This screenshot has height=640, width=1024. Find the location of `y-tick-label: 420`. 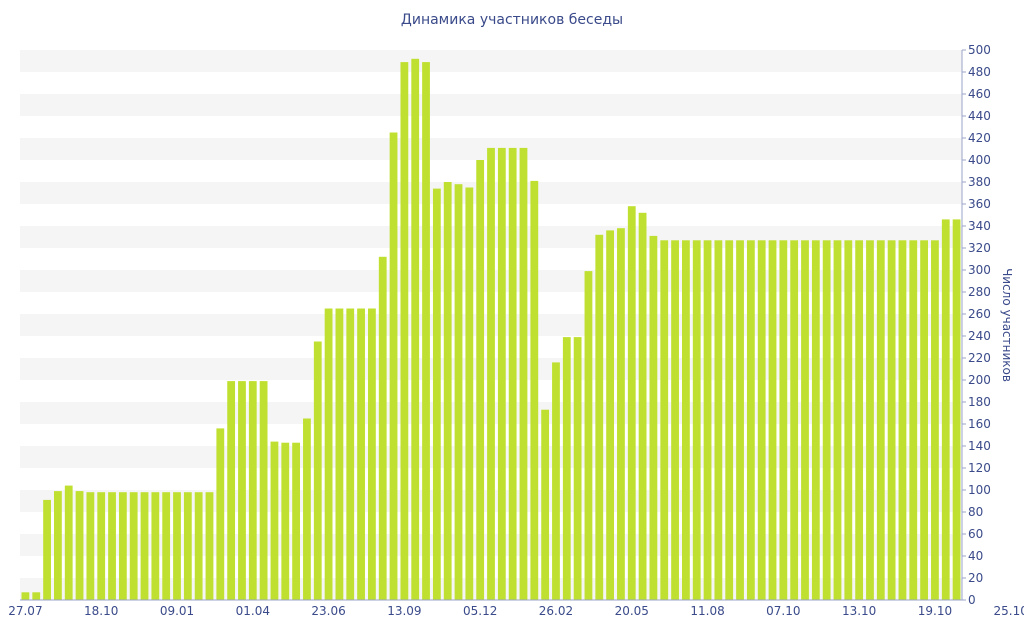

y-tick-label: 420 is located at coordinates (979, 138).